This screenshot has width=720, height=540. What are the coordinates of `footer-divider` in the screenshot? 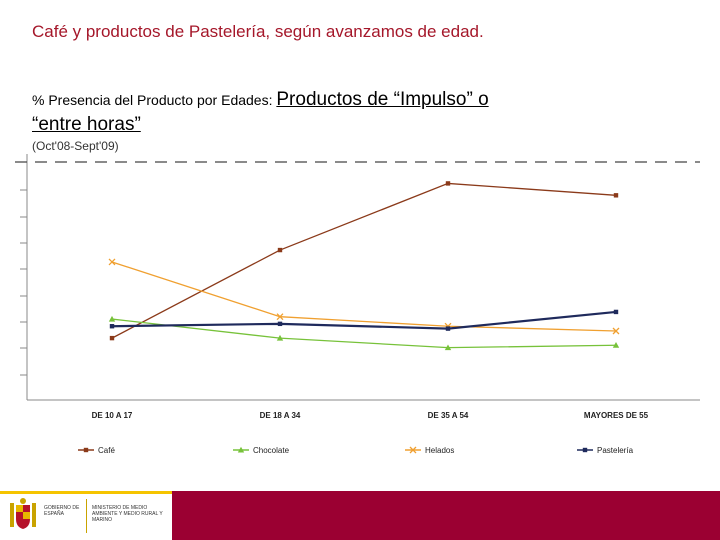 It's located at (86, 516).